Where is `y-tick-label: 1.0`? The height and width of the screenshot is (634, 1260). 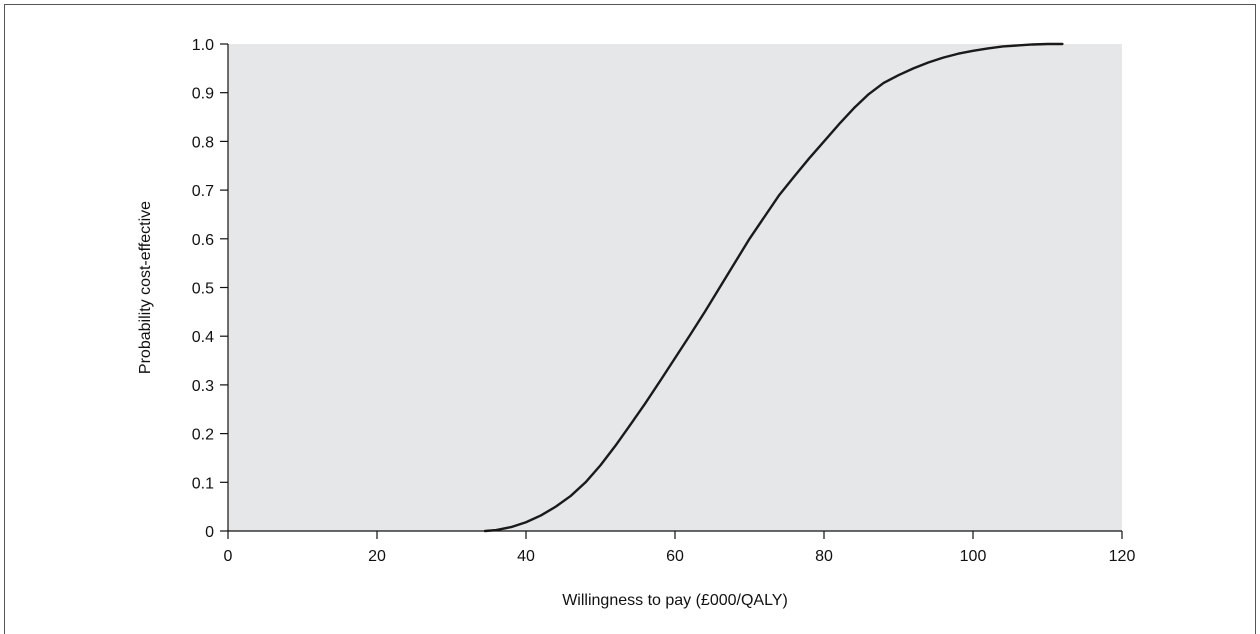 y-tick-label: 1.0 is located at coordinates (203, 45).